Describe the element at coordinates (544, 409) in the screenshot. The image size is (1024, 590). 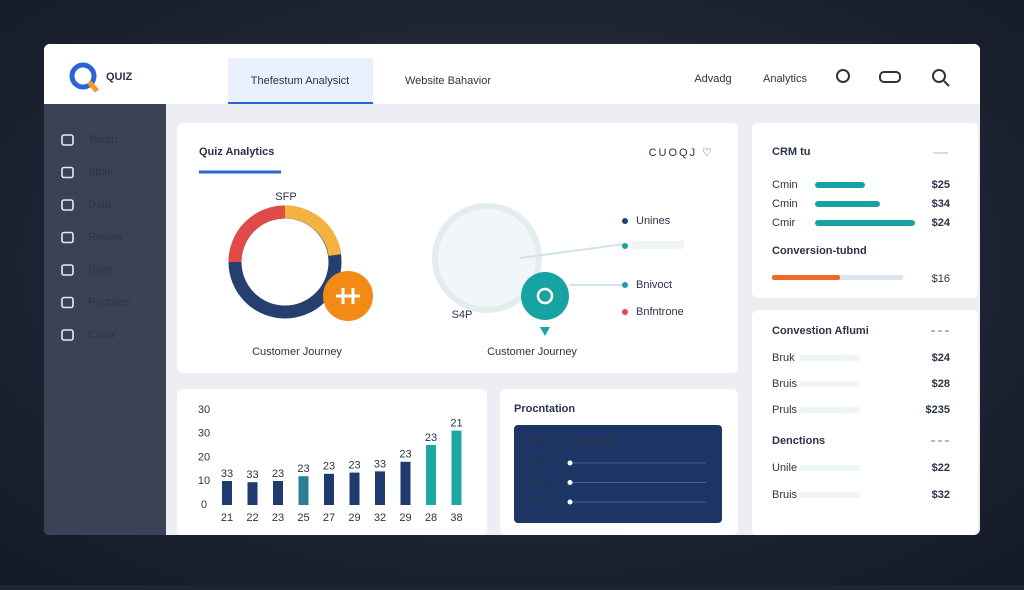
I see `card-title: Procntation` at that location.